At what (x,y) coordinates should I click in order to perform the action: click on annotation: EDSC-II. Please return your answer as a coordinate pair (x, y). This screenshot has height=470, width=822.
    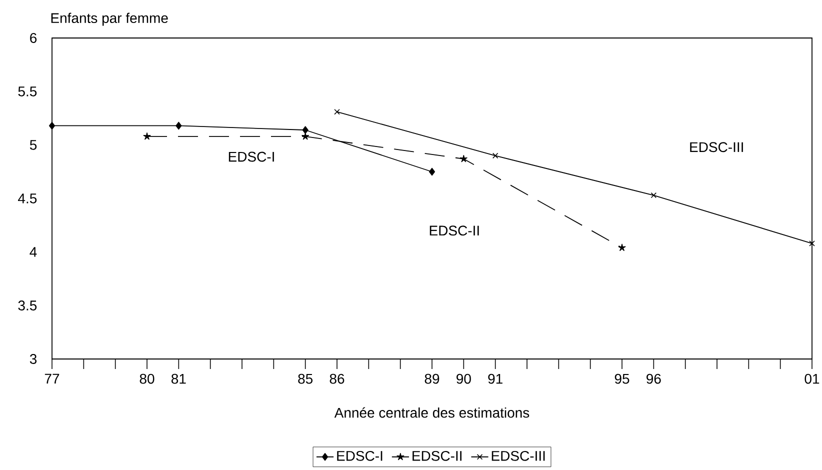
    Looking at the image, I should click on (454, 231).